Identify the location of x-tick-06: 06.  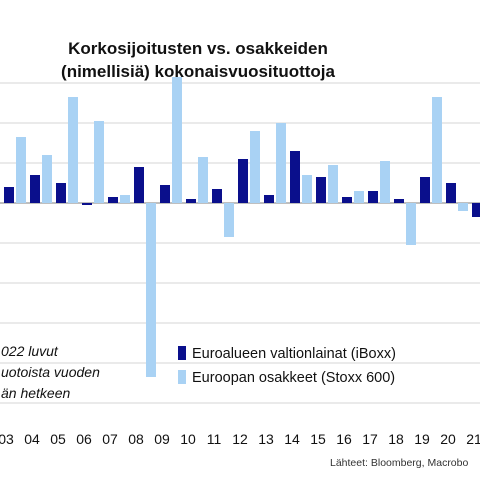
(84, 439).